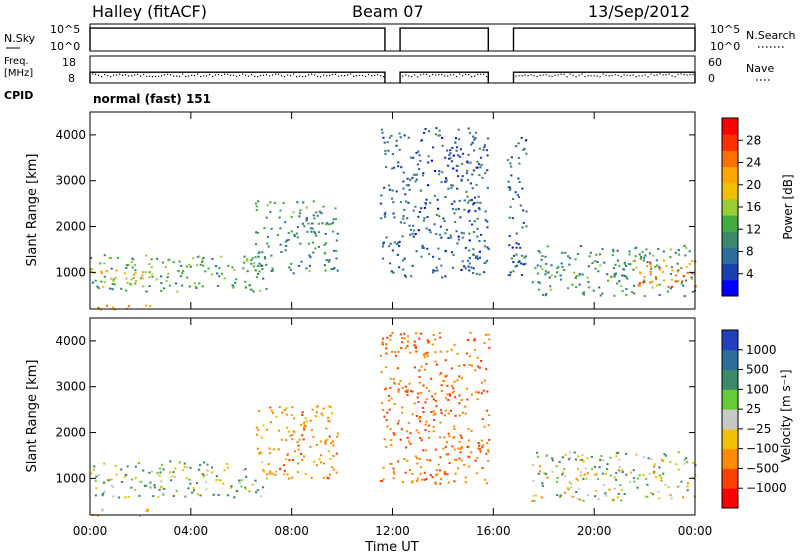 This screenshot has width=800, height=554. What do you see at coordinates (70, 341) in the screenshot?
I see `ytick-label: 4000` at bounding box center [70, 341].